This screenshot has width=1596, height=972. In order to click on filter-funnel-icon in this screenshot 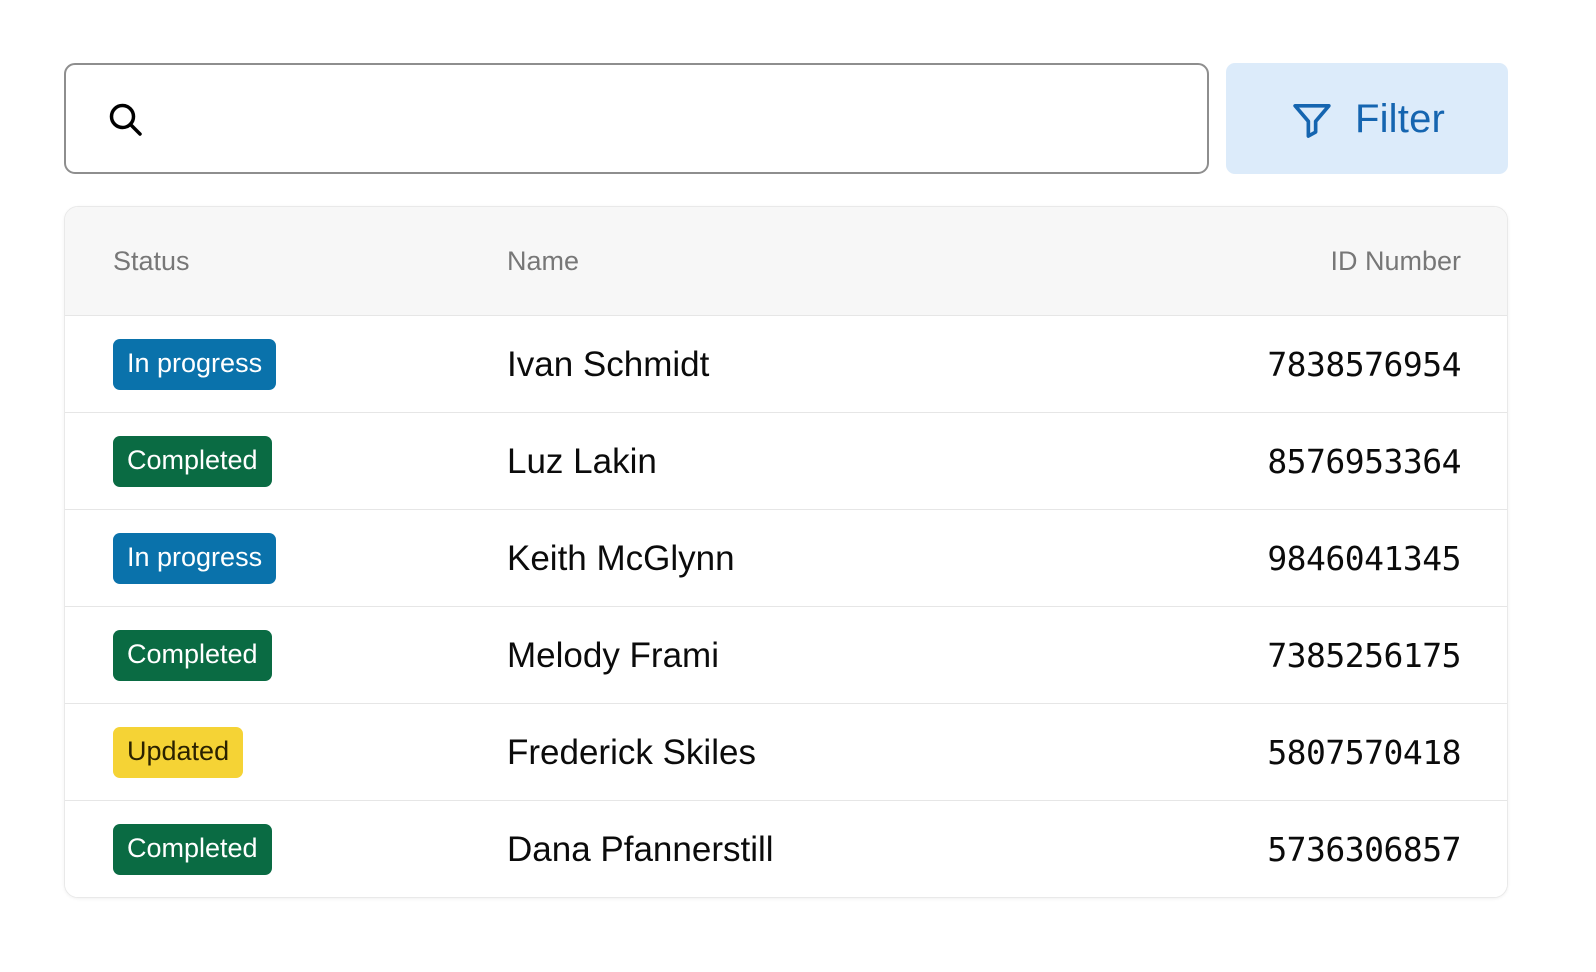, I will do `click(1312, 120)`.